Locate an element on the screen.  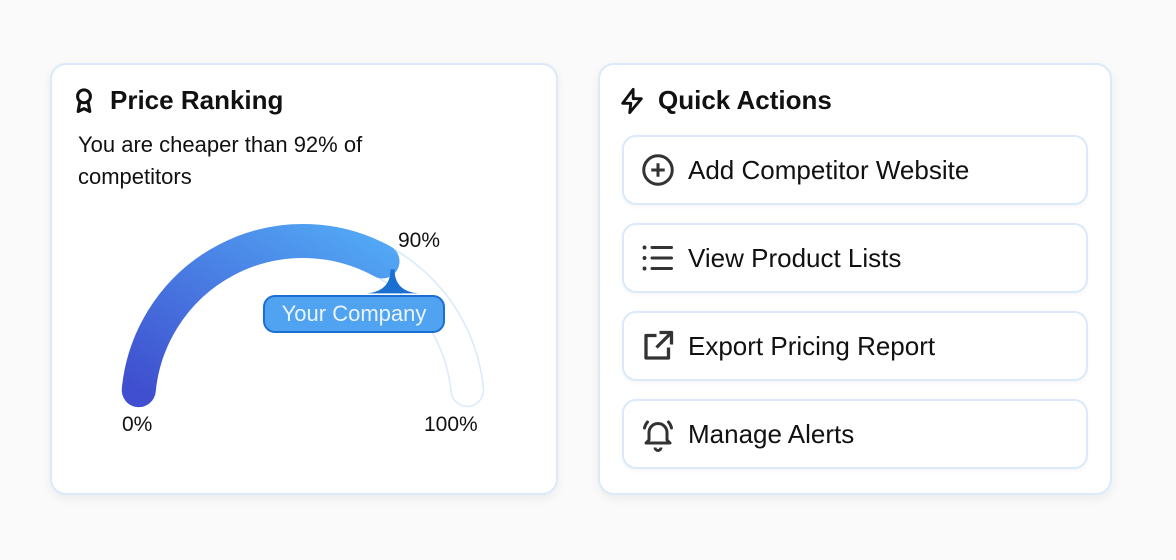
add-competitor-website-button: Add Competitor Website is located at coordinates (855, 170).